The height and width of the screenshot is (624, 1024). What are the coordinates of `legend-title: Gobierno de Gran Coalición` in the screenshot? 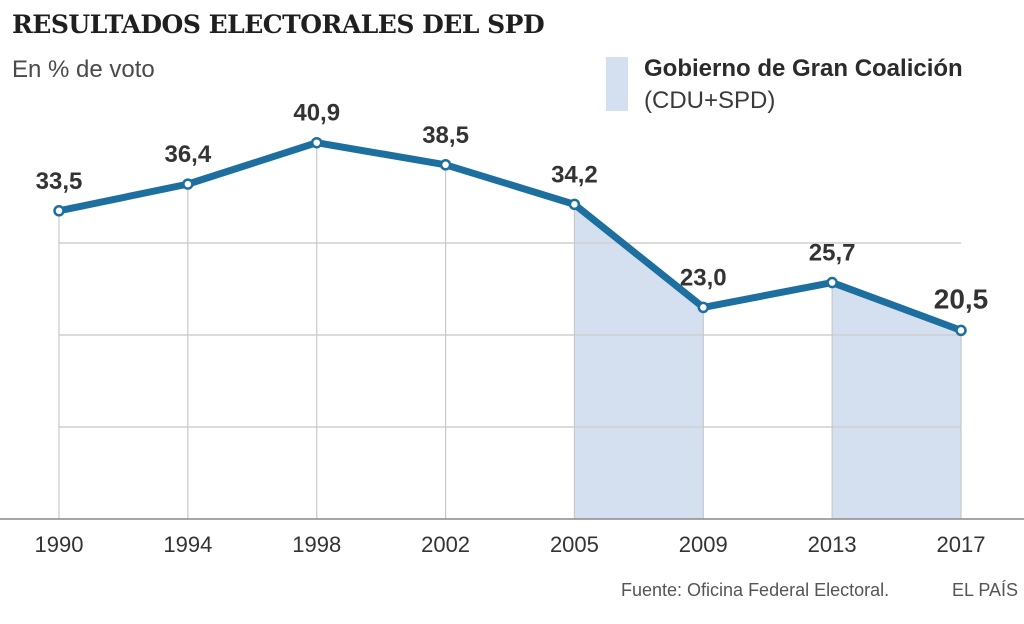 It's located at (803, 68).